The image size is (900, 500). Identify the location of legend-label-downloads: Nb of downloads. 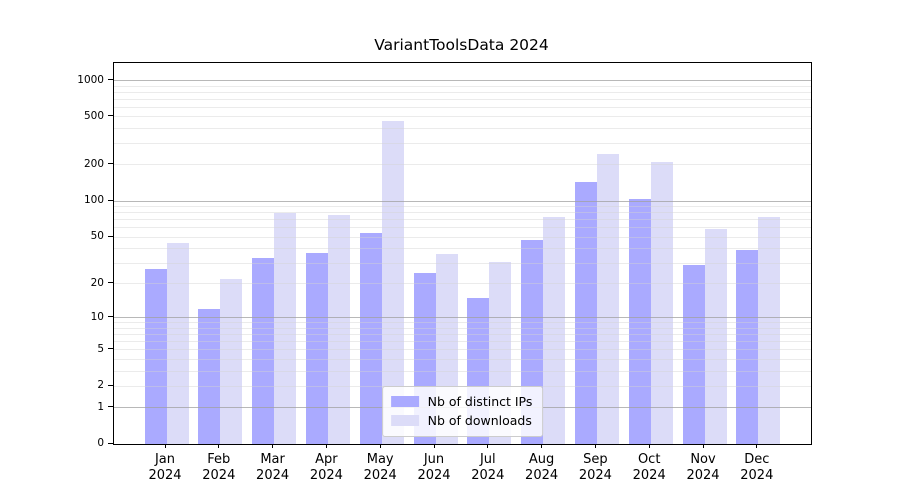
(479, 420).